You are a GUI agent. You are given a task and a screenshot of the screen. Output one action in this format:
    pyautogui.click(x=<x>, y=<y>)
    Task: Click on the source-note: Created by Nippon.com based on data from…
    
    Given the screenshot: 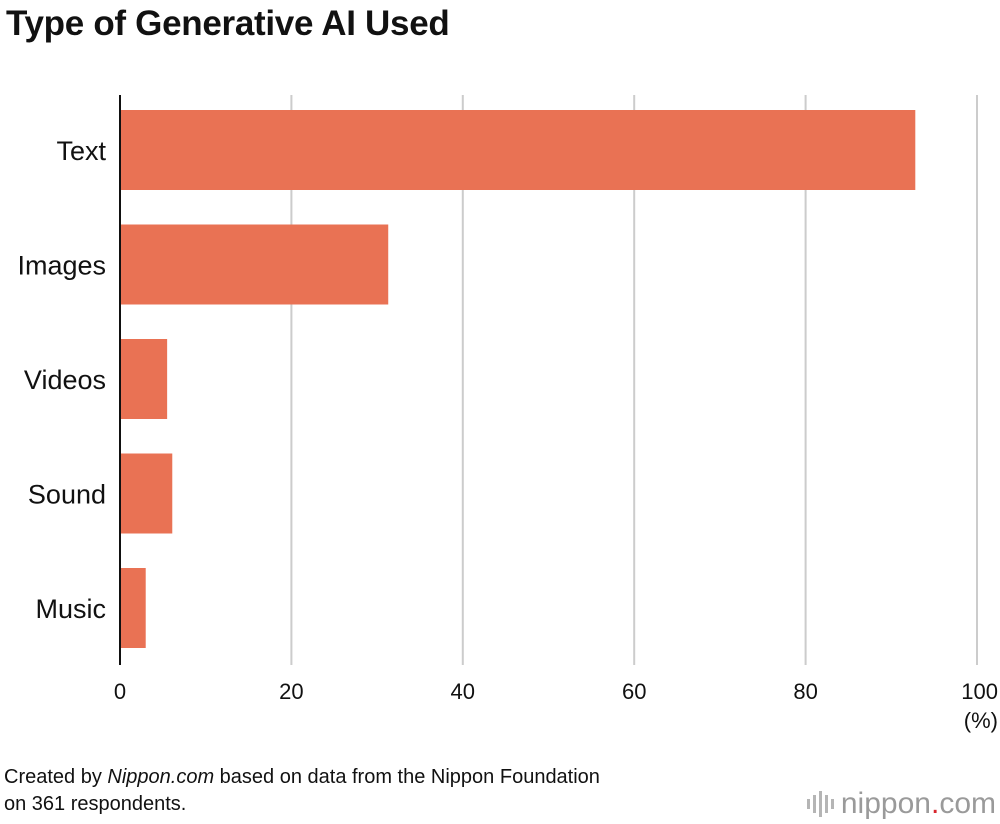 What is the action you would take?
    pyautogui.click(x=302, y=791)
    